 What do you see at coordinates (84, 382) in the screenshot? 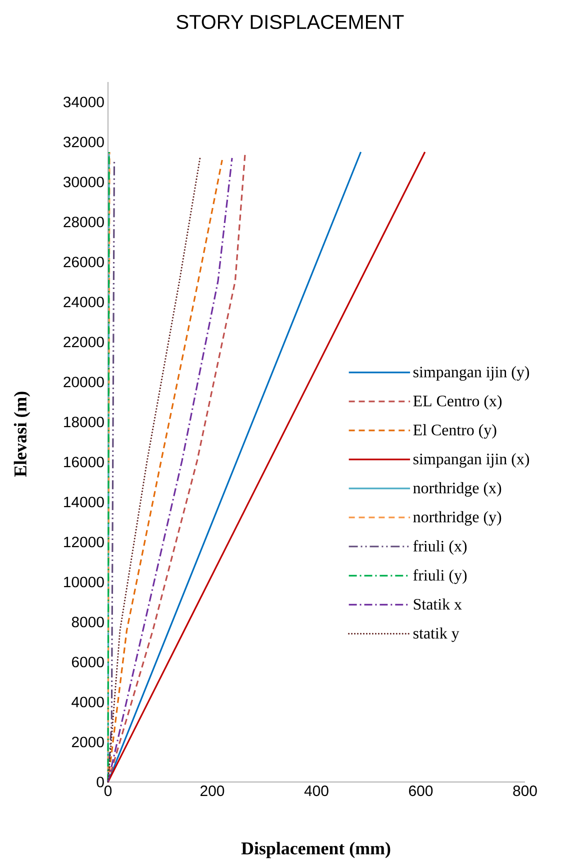
I see `y-tick-label: 20000` at bounding box center [84, 382].